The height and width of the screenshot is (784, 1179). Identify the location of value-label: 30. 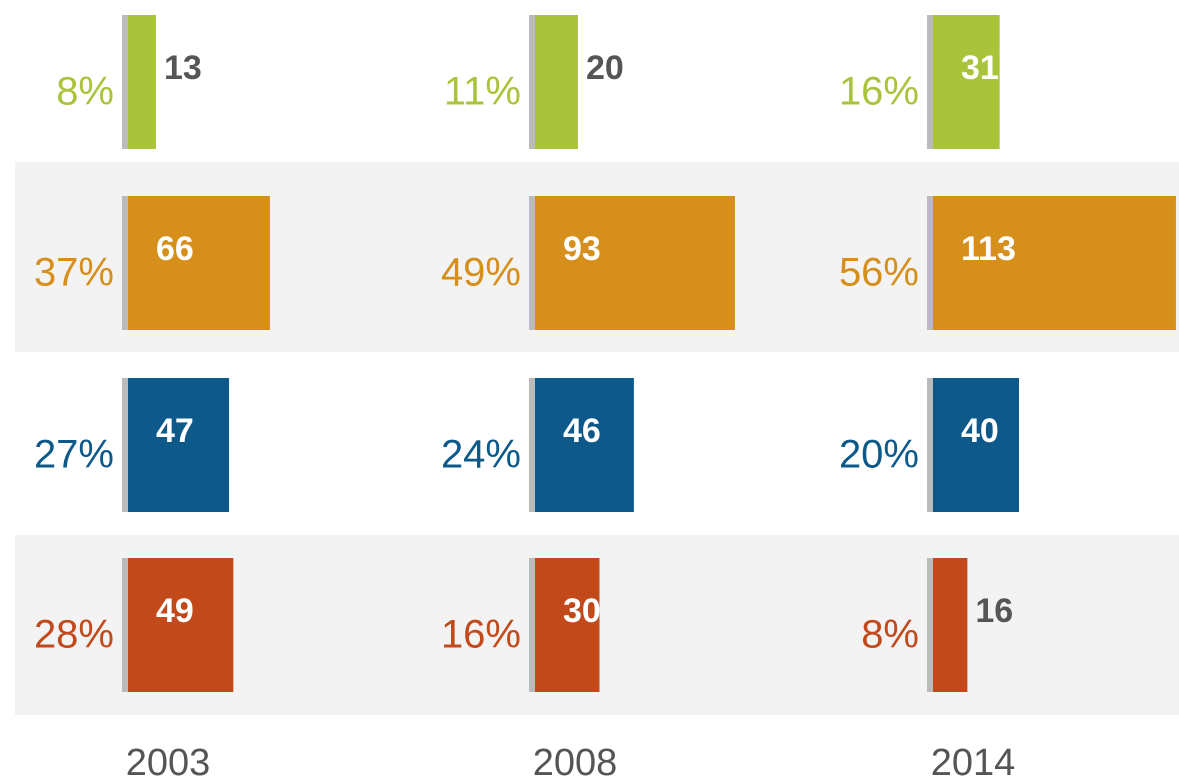
(582, 611).